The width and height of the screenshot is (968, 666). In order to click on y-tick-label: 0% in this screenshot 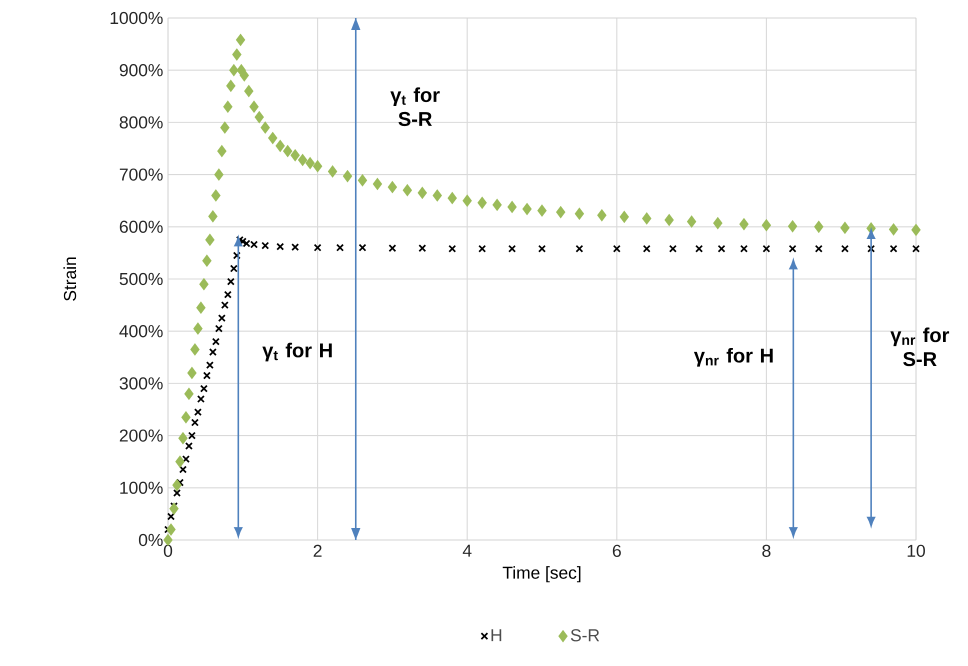, I will do `click(150, 540)`.